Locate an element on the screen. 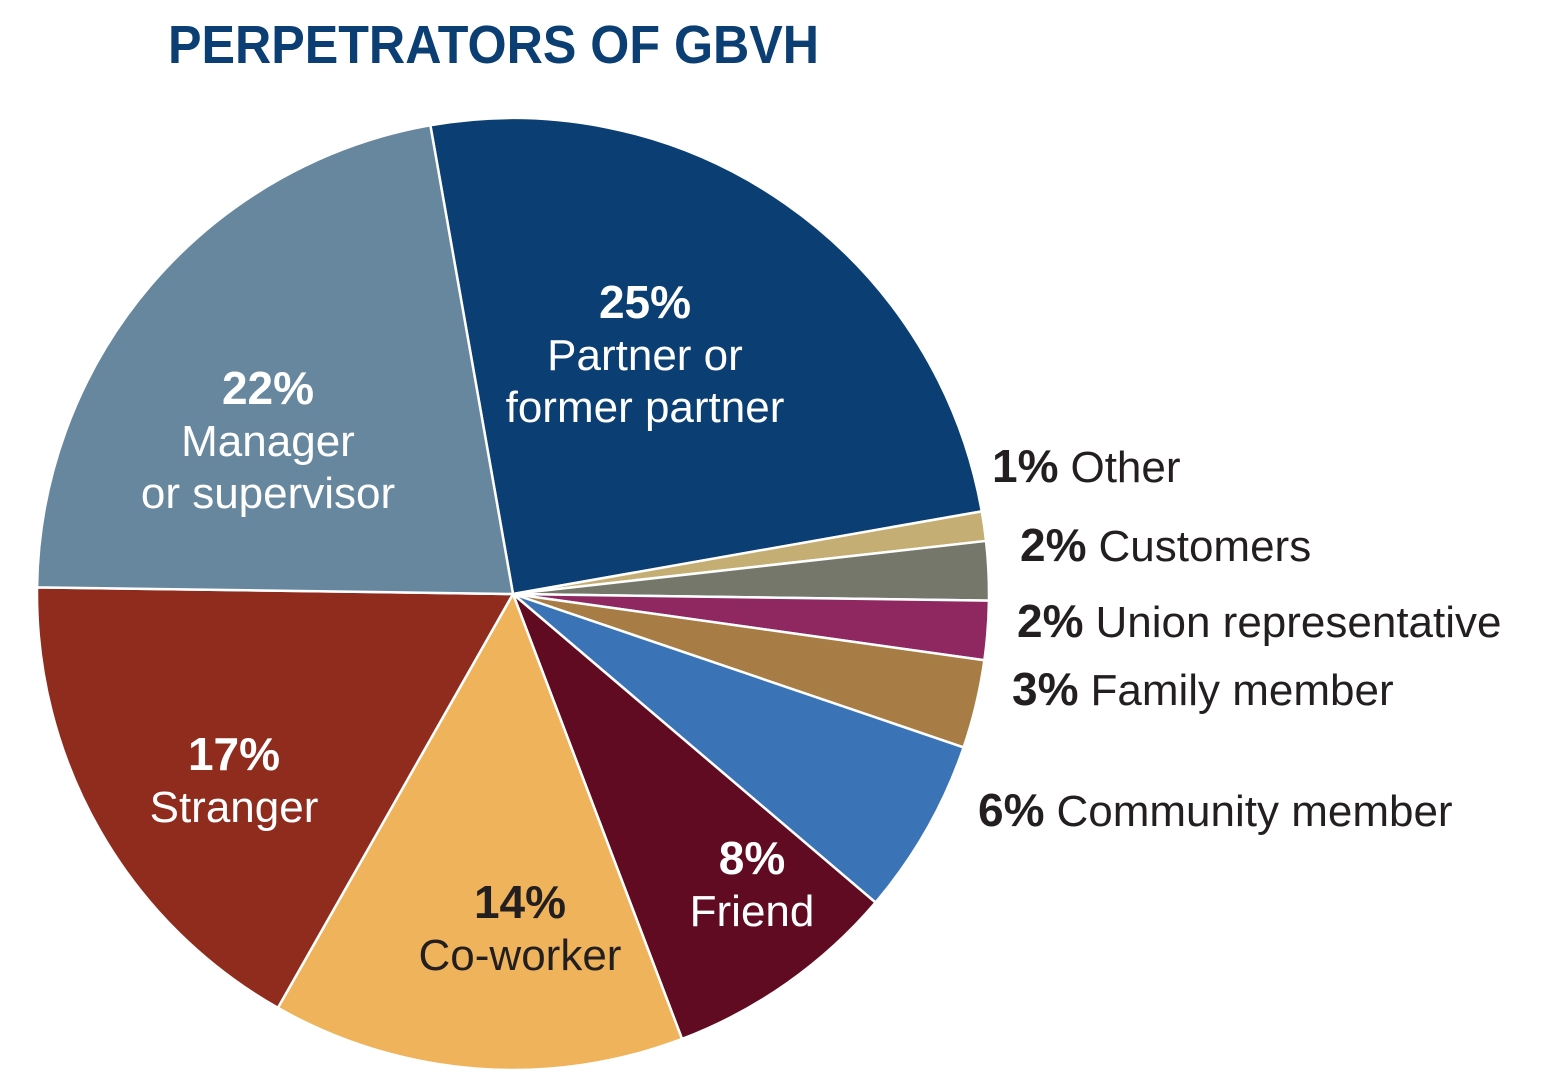 The height and width of the screenshot is (1078, 1546). slice-name-label: Friend is located at coordinates (752, 911).